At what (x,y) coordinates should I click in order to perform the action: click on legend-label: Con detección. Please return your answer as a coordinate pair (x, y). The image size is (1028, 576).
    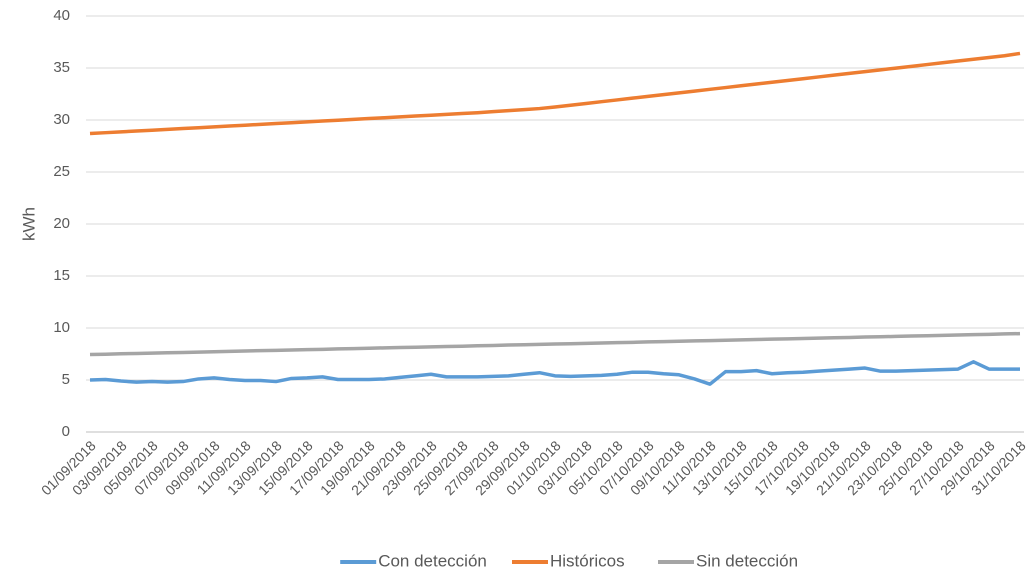
    Looking at the image, I should click on (432, 560).